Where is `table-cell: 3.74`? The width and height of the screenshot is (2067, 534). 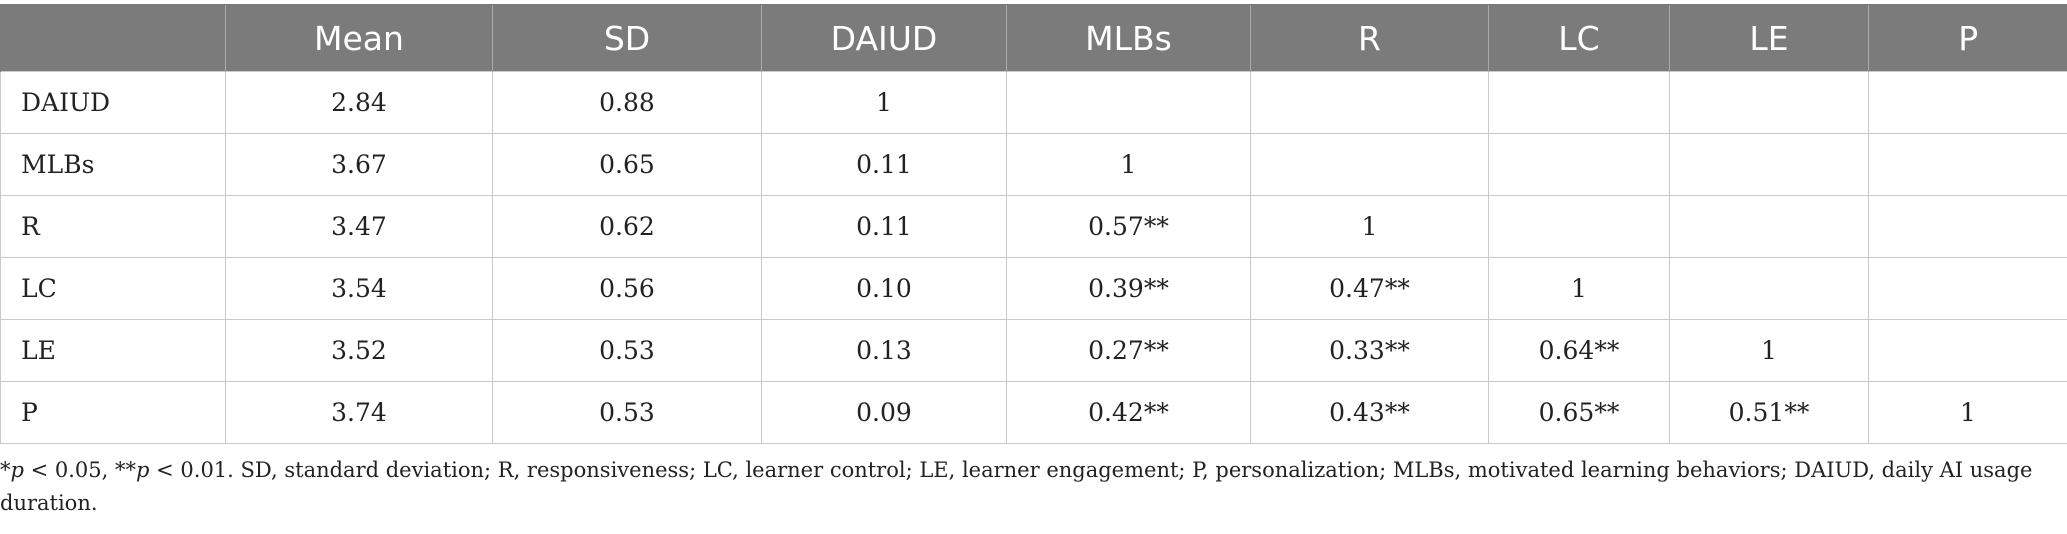
table-cell: 3.74 is located at coordinates (359, 412).